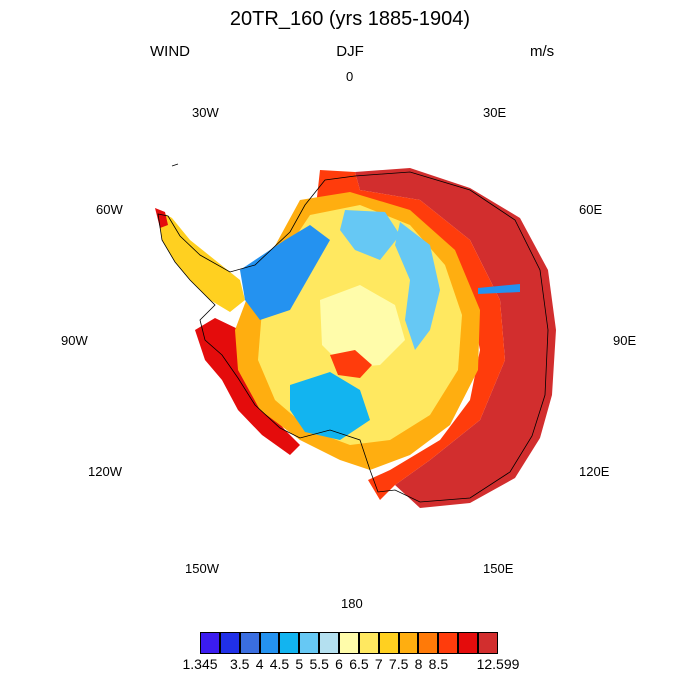 The height and width of the screenshot is (700, 700). I want to click on colorbar-label: 3.5, so click(239, 664).